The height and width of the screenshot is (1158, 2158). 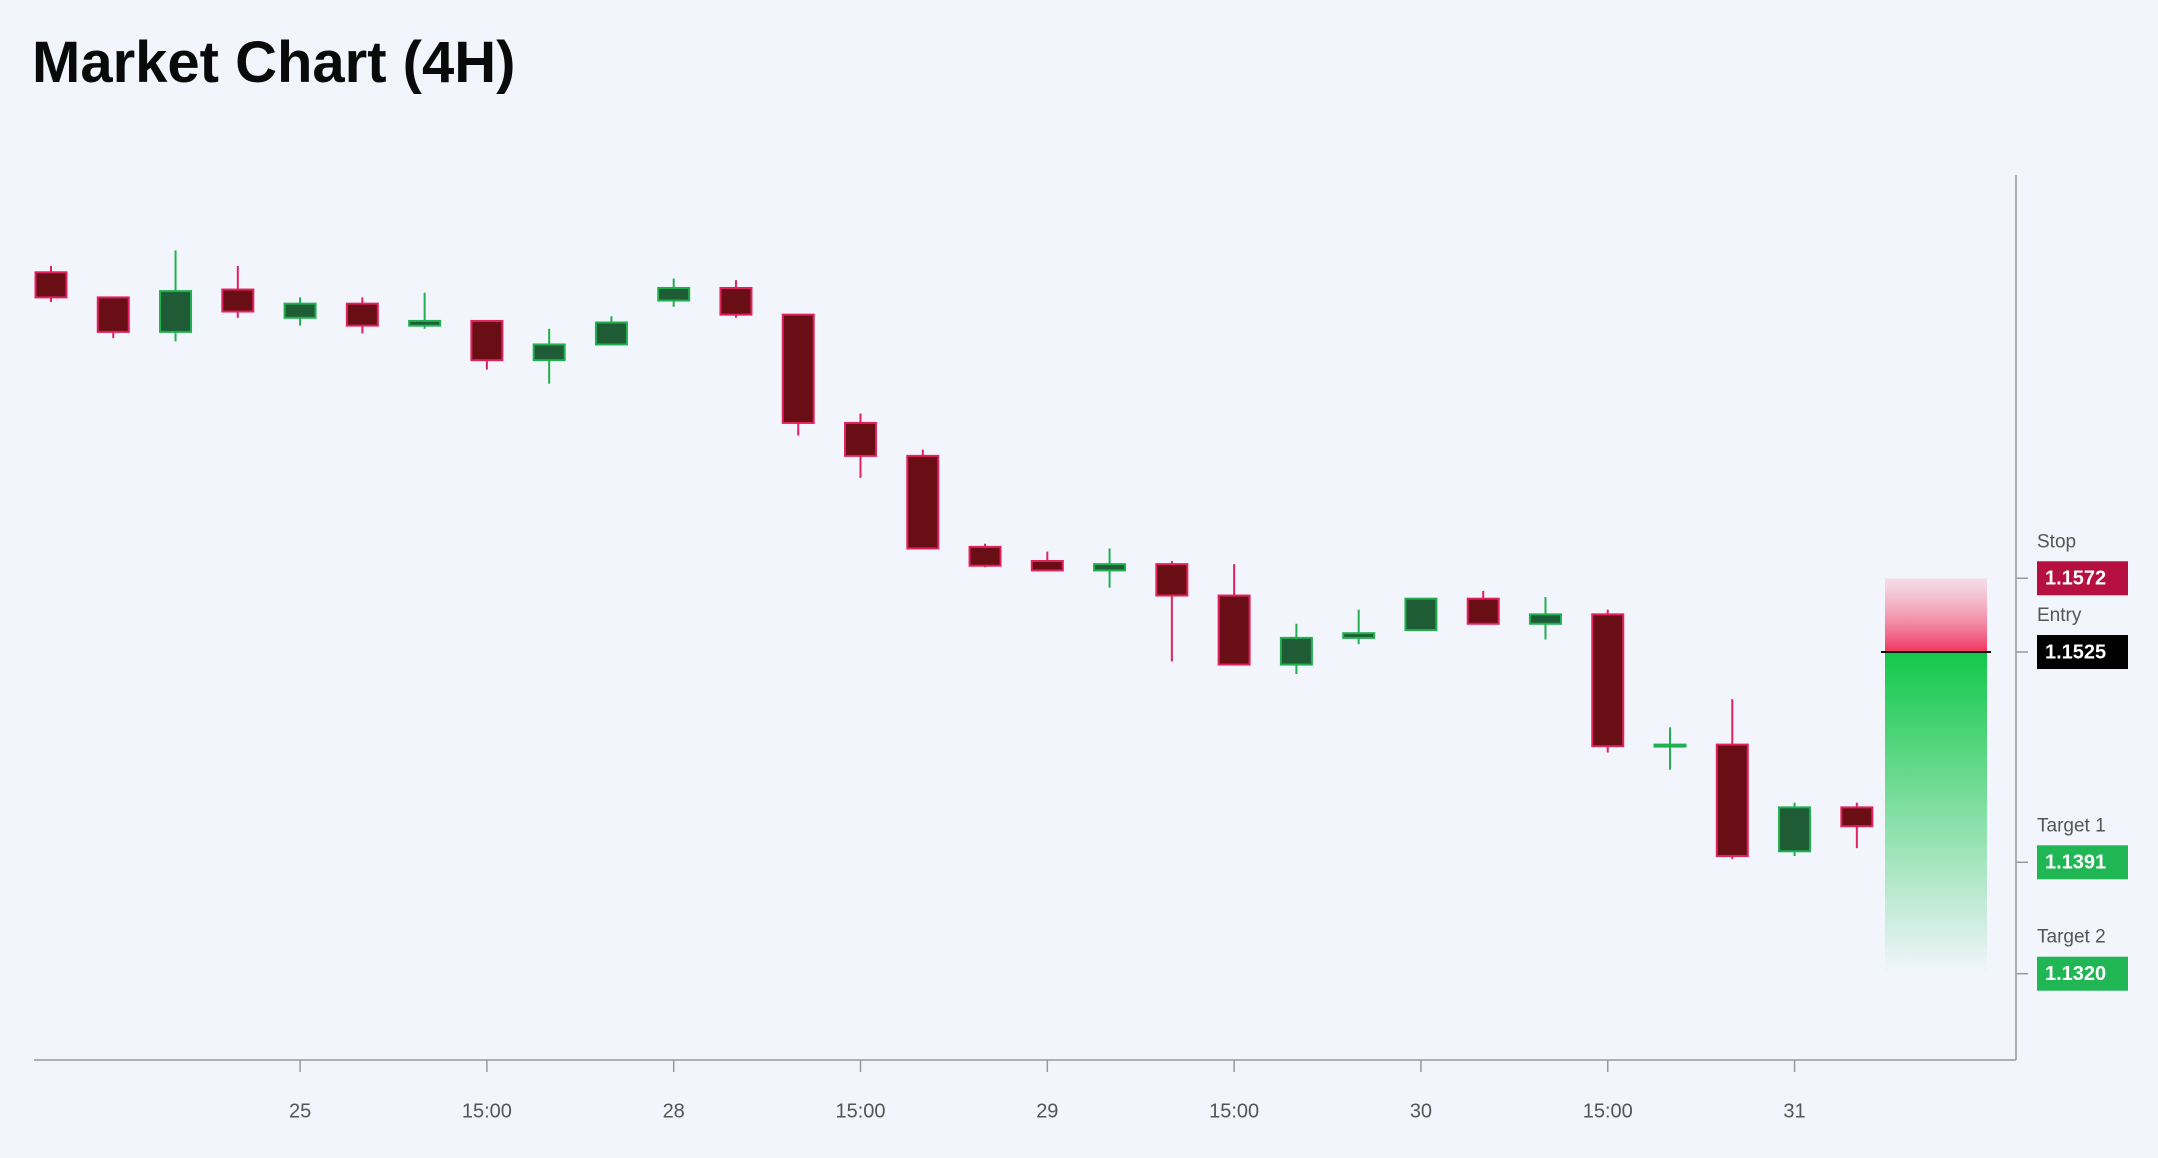 I want to click on x-tick-label: 30, so click(x=1421, y=1111).